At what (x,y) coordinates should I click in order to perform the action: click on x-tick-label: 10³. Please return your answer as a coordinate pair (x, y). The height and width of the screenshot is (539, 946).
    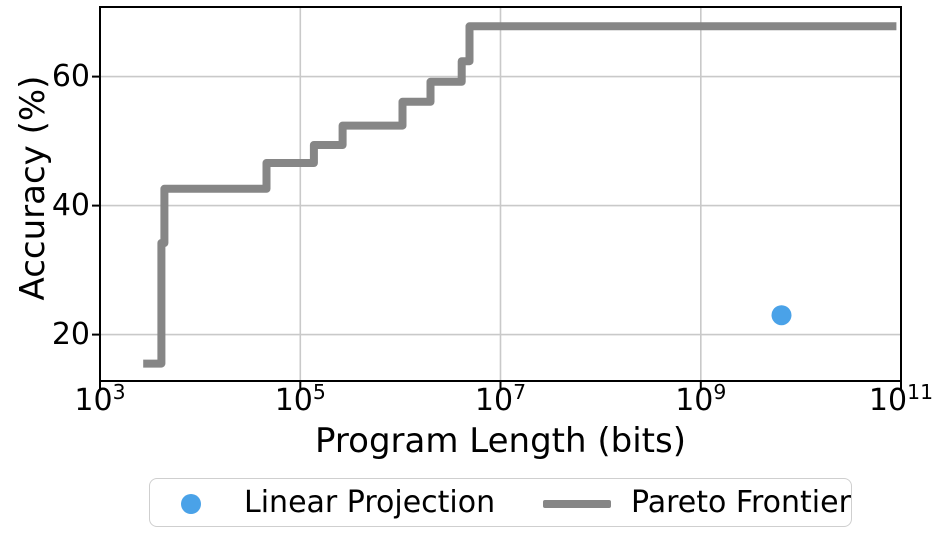
    Looking at the image, I should click on (100, 399).